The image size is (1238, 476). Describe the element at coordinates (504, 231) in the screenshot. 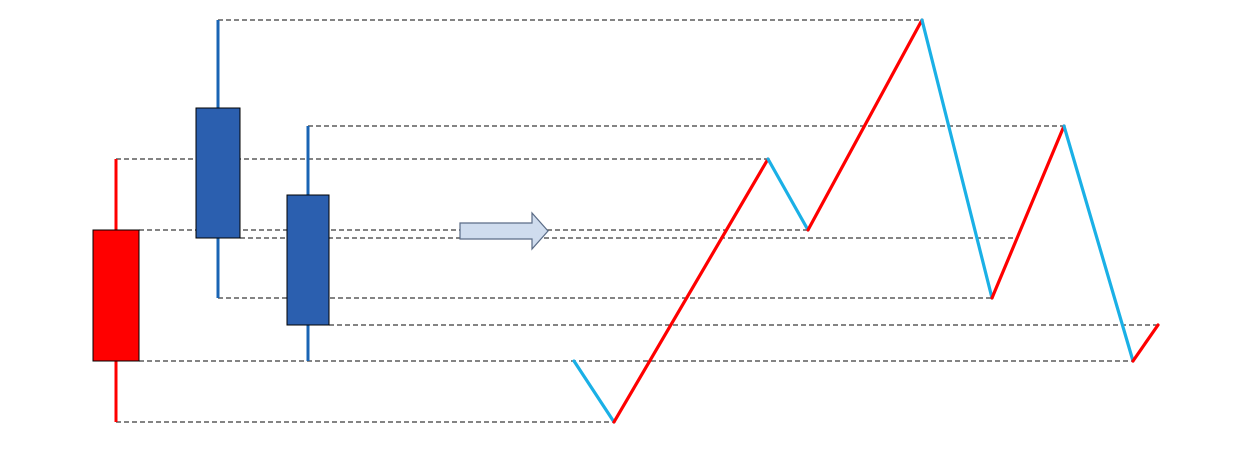

I see `right-arrow-icon` at that location.